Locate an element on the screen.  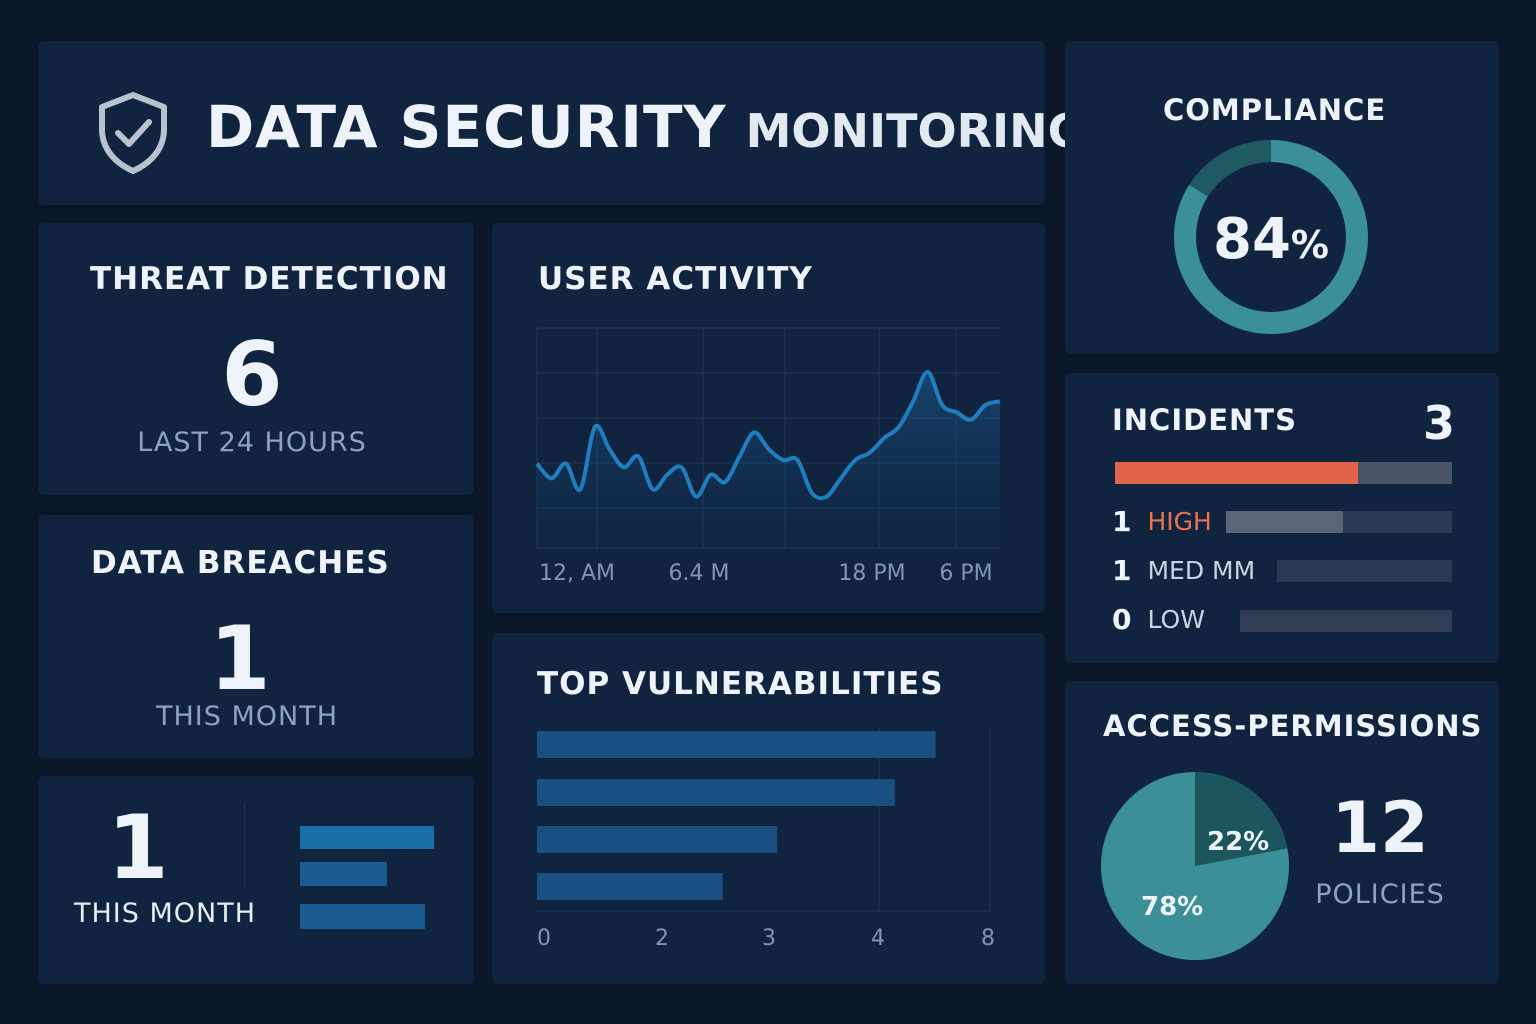
activity-line is located at coordinates (768, 435).